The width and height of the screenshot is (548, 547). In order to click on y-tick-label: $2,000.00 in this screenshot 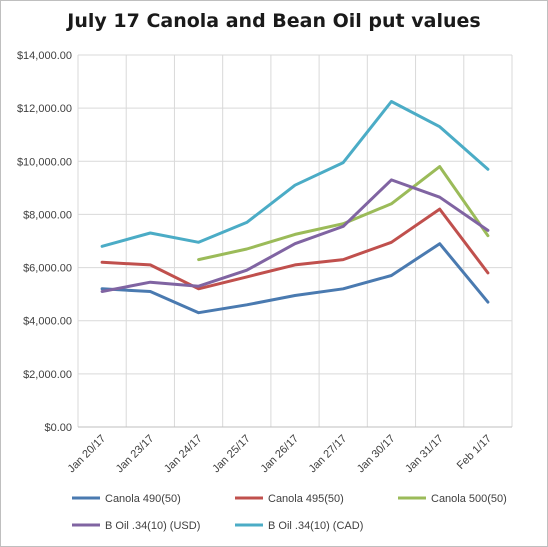, I will do `click(47, 375)`.